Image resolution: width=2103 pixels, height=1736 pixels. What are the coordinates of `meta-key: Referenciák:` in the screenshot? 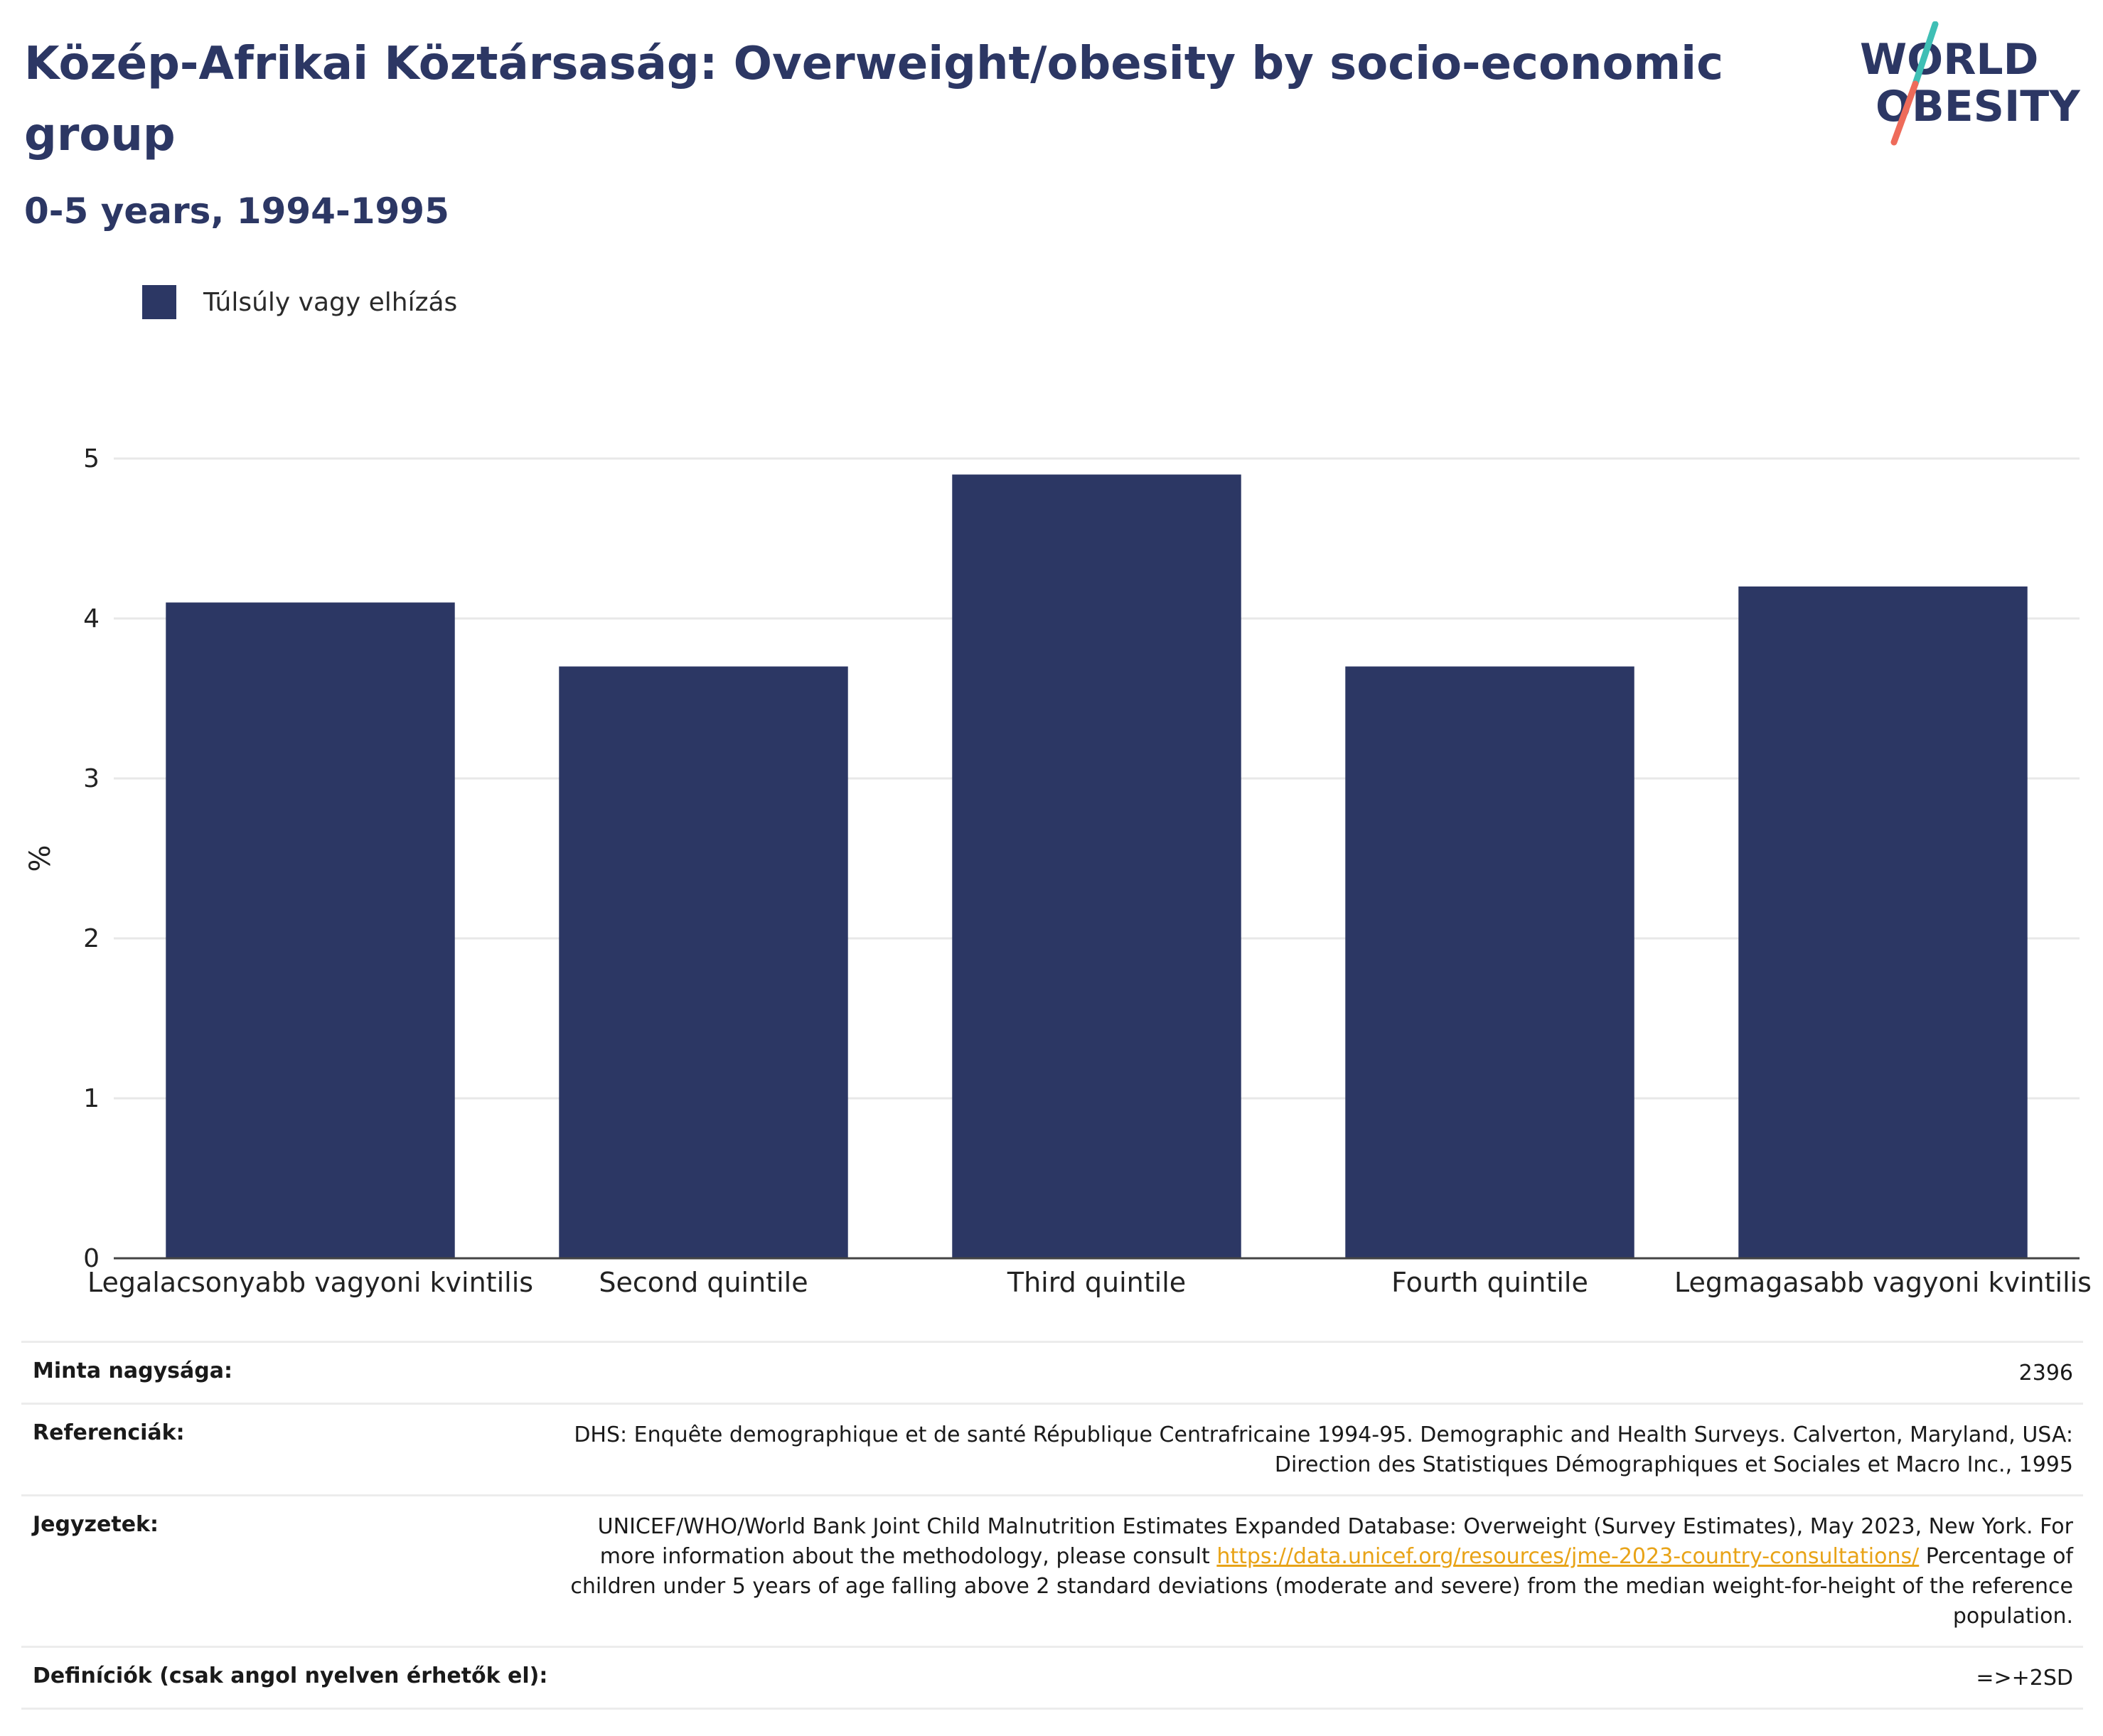 It's located at (109, 1432).